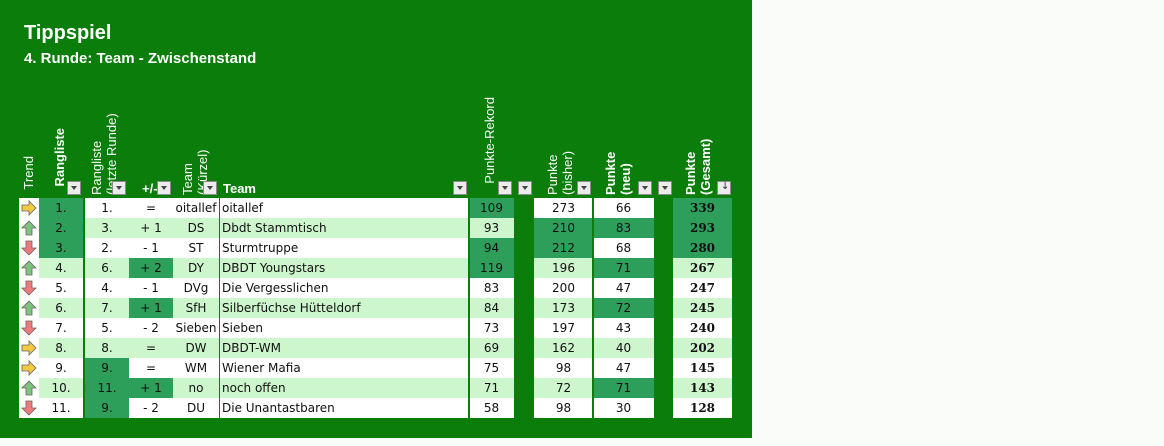 The height and width of the screenshot is (446, 1164). Describe the element at coordinates (505, 188) in the screenshot. I see `filter-rekord-button` at that location.